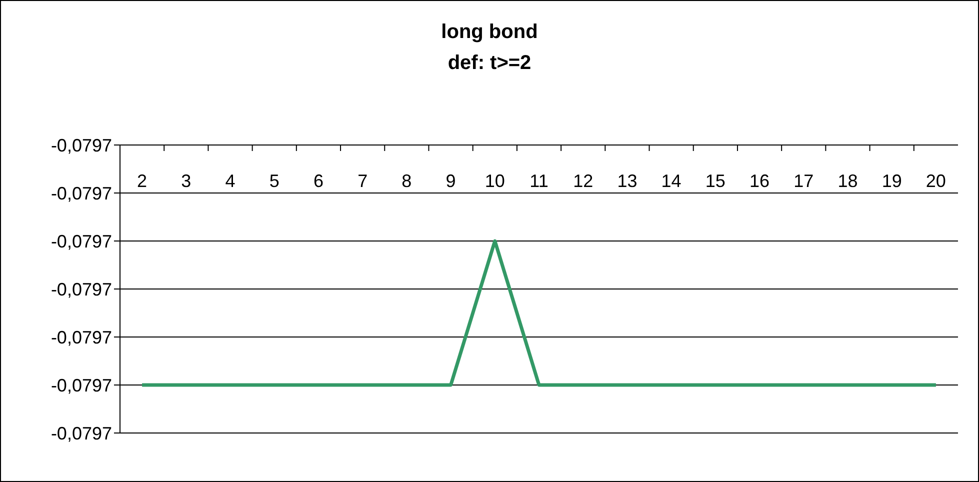 Image resolution: width=979 pixels, height=482 pixels. Describe the element at coordinates (451, 181) in the screenshot. I see `x-tick-label: 9` at that location.